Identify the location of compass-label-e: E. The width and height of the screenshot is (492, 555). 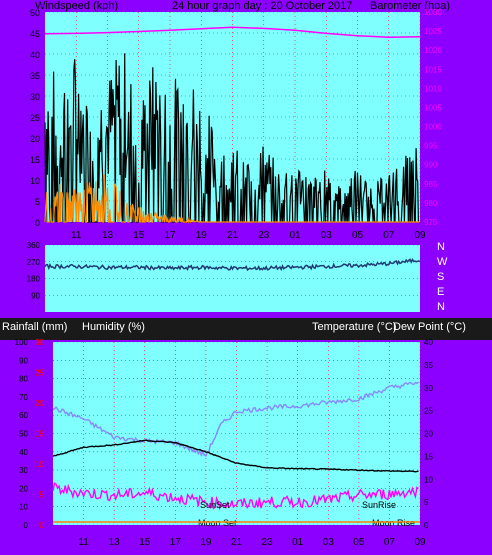
(440, 292).